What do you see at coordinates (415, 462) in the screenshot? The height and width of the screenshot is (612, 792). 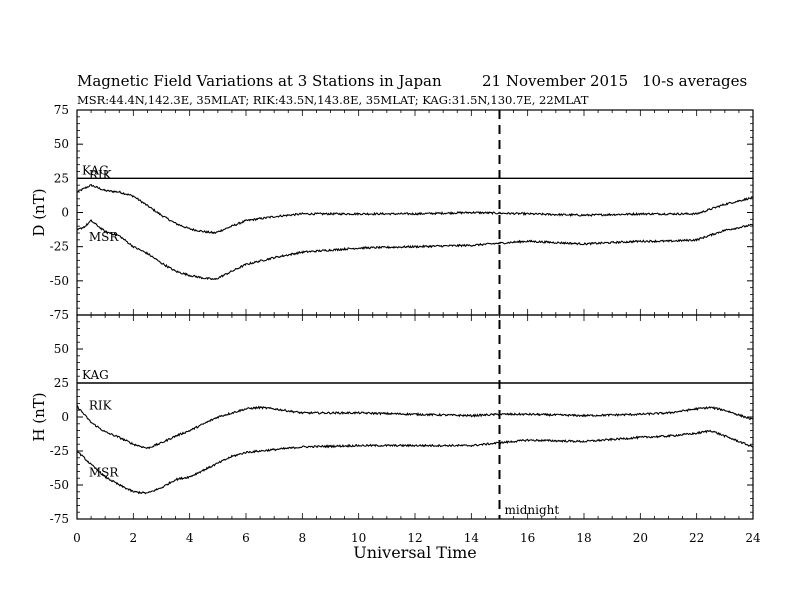 I see `series-line-msr-H` at bounding box center [415, 462].